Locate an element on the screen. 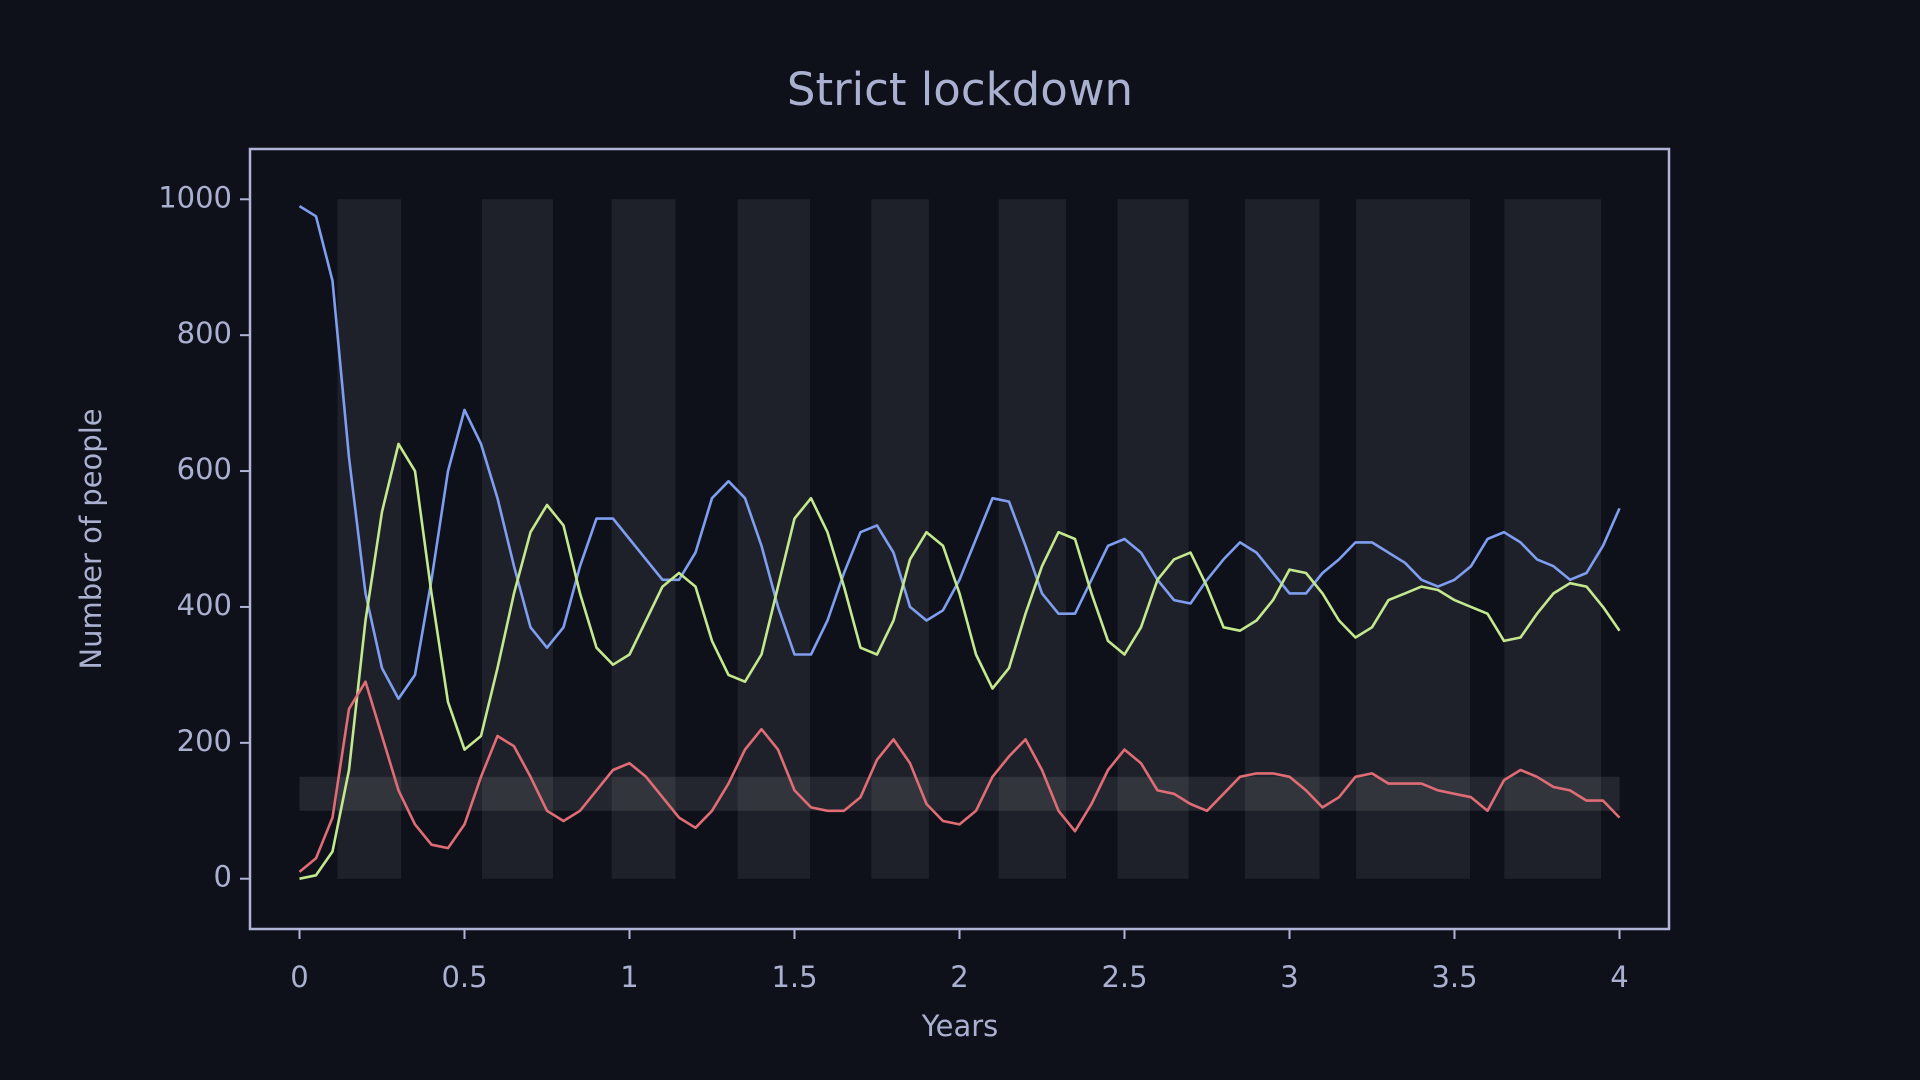  x-tick-label: 0.5 is located at coordinates (464, 977).